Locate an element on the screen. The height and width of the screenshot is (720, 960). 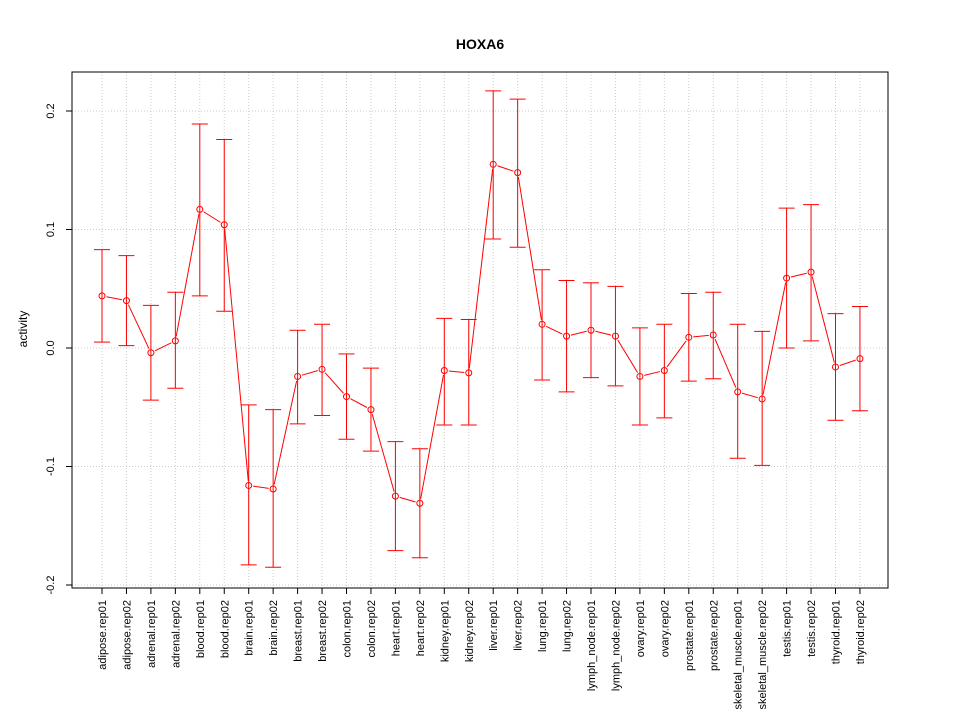
x-tick-label: testis.rep01 is located at coordinates (788, 628).